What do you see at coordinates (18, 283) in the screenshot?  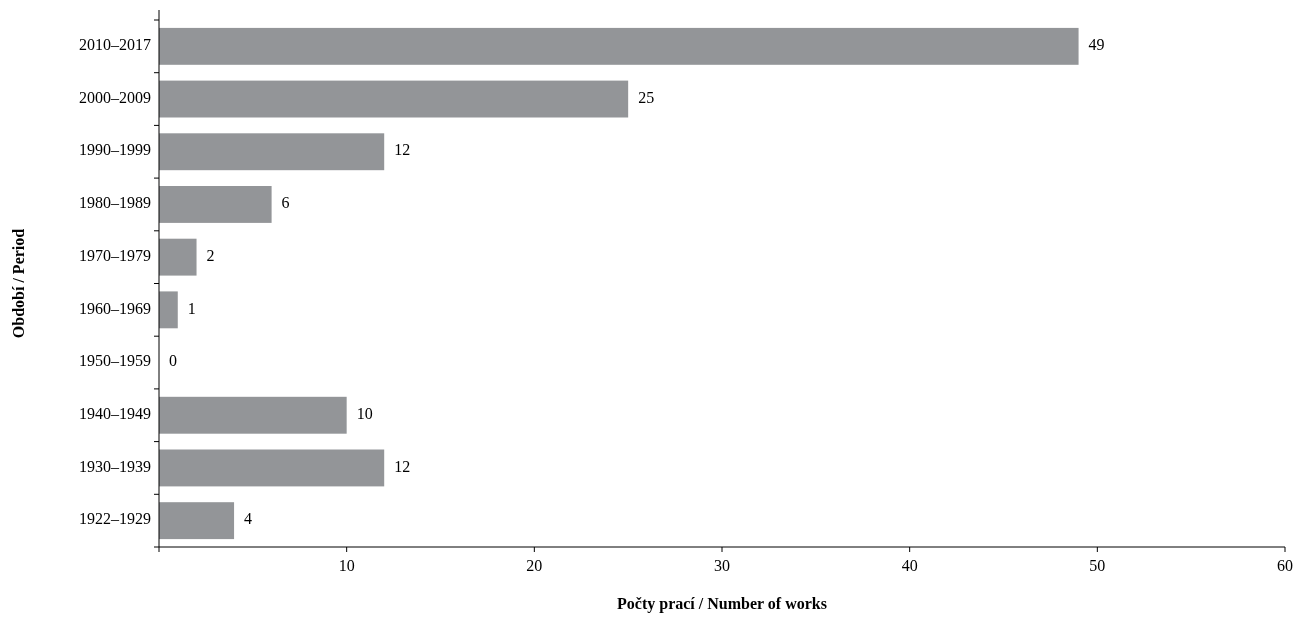 I see `y-axis-title: Období / Period` at bounding box center [18, 283].